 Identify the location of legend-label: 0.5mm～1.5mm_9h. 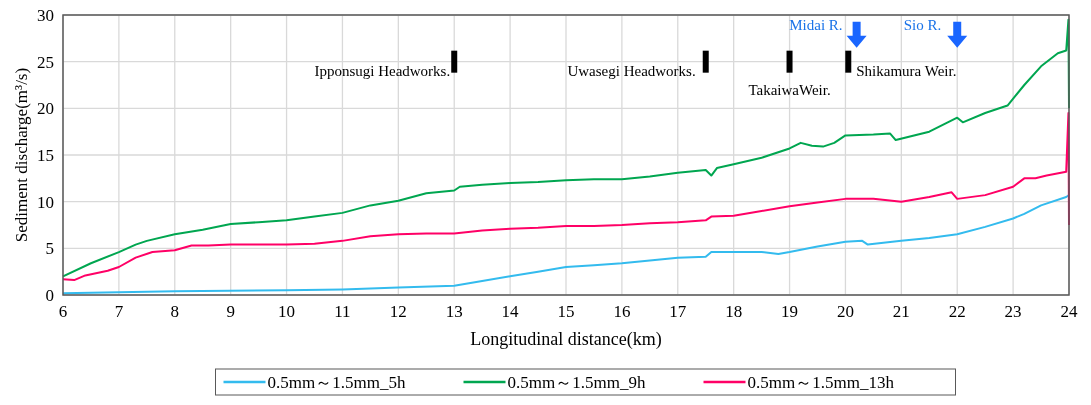
(576, 382).